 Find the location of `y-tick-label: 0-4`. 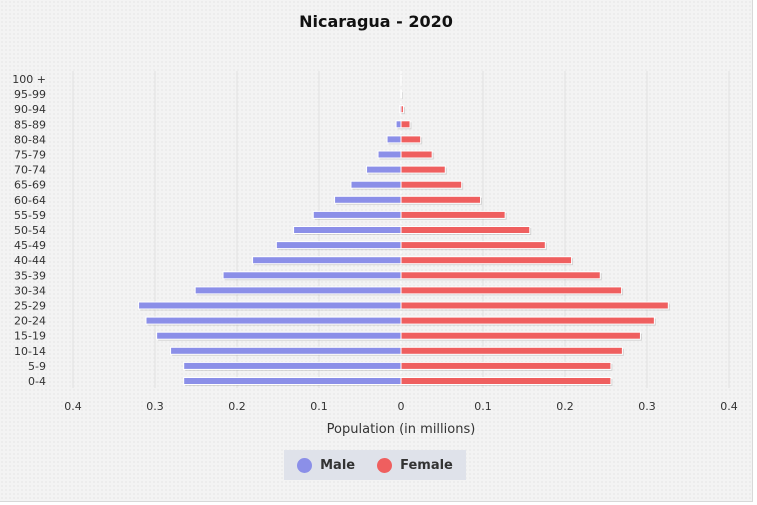

y-tick-label: 0-4 is located at coordinates (37, 381).